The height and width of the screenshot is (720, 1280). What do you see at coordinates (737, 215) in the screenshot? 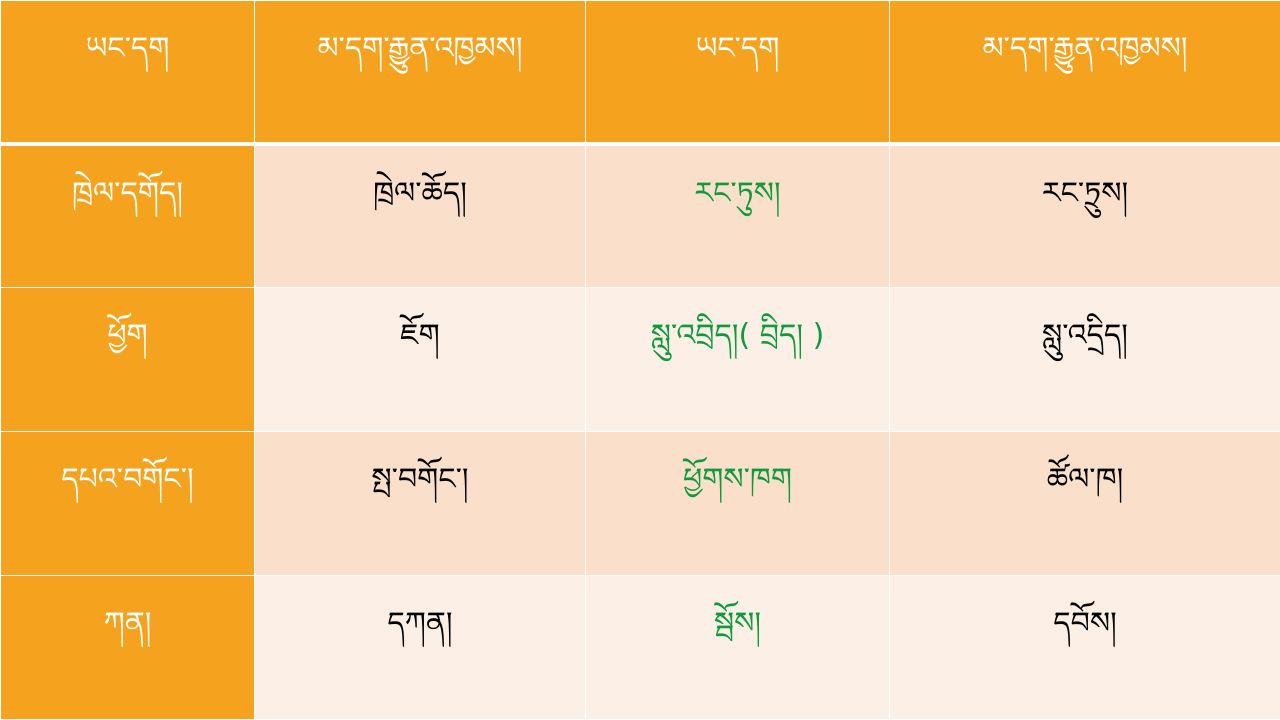
I see `cell-correct-2: རང་ཏུས།` at bounding box center [737, 215].